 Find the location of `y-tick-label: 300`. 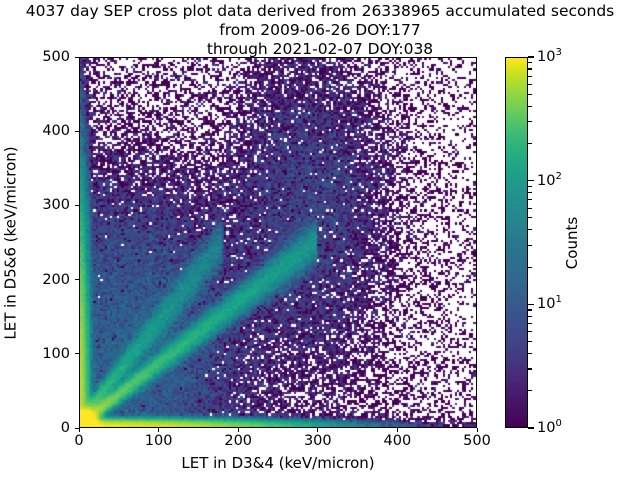

y-tick-label: 300 is located at coordinates (56, 205).